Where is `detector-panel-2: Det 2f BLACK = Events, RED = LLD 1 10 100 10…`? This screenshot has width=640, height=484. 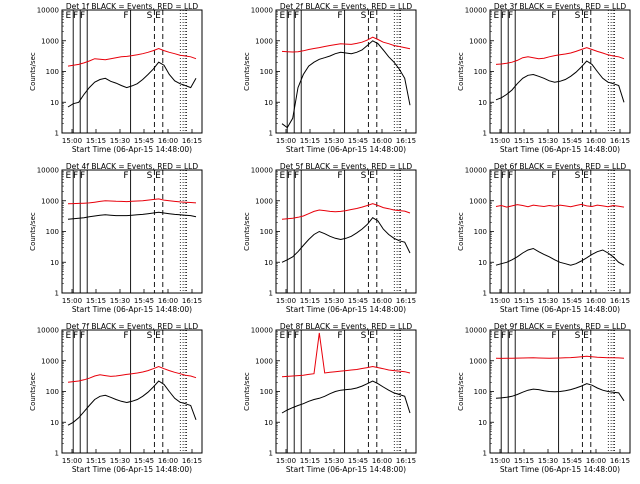
detector-panel-2: Det 2f BLACK = Events, RED = LLD 1 10 100 10… is located at coordinates (330, 78).